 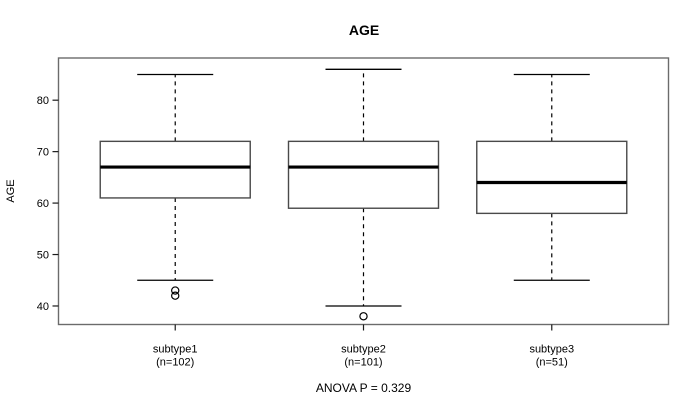 I want to click on iqr-box-subtype2, so click(x=363, y=174).